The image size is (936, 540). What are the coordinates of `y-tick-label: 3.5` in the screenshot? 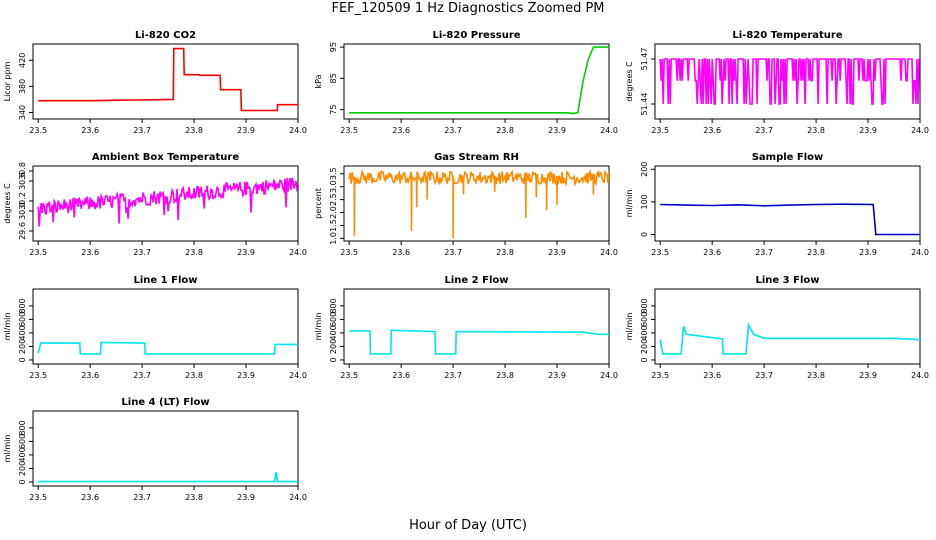 It's located at (333, 173).